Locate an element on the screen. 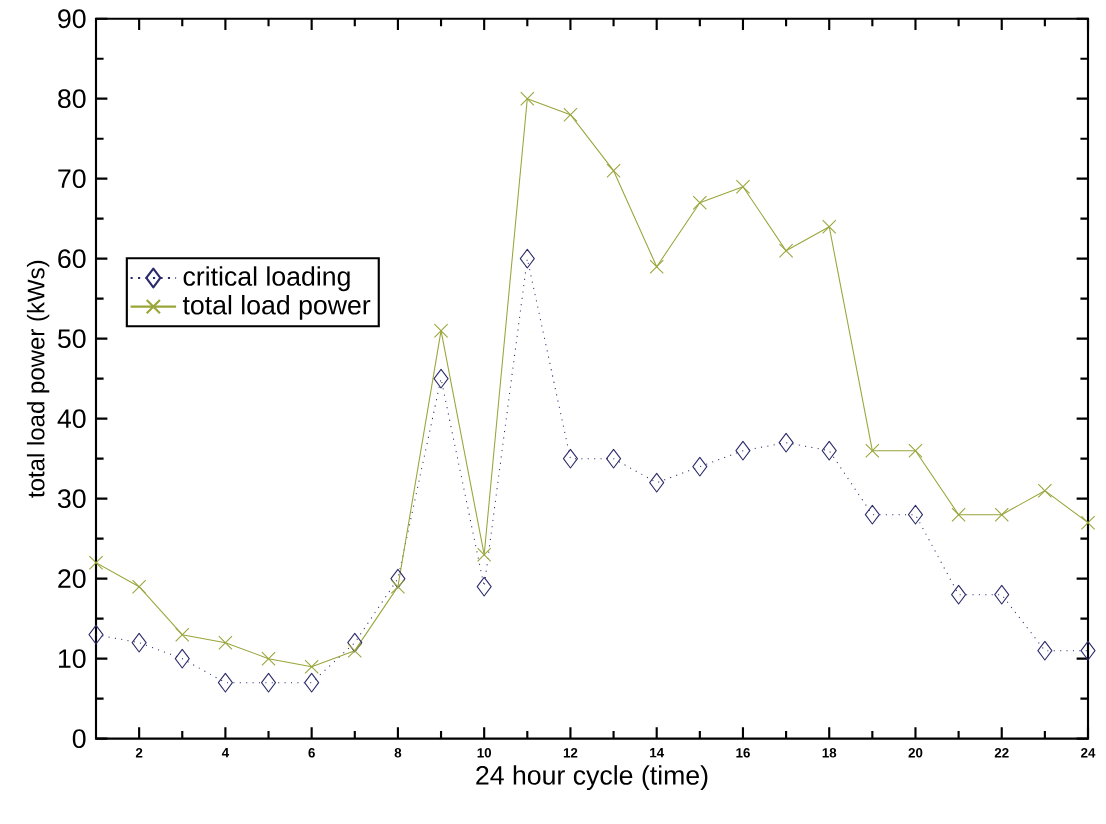  y-tick-label: 10 is located at coordinates (72, 659).